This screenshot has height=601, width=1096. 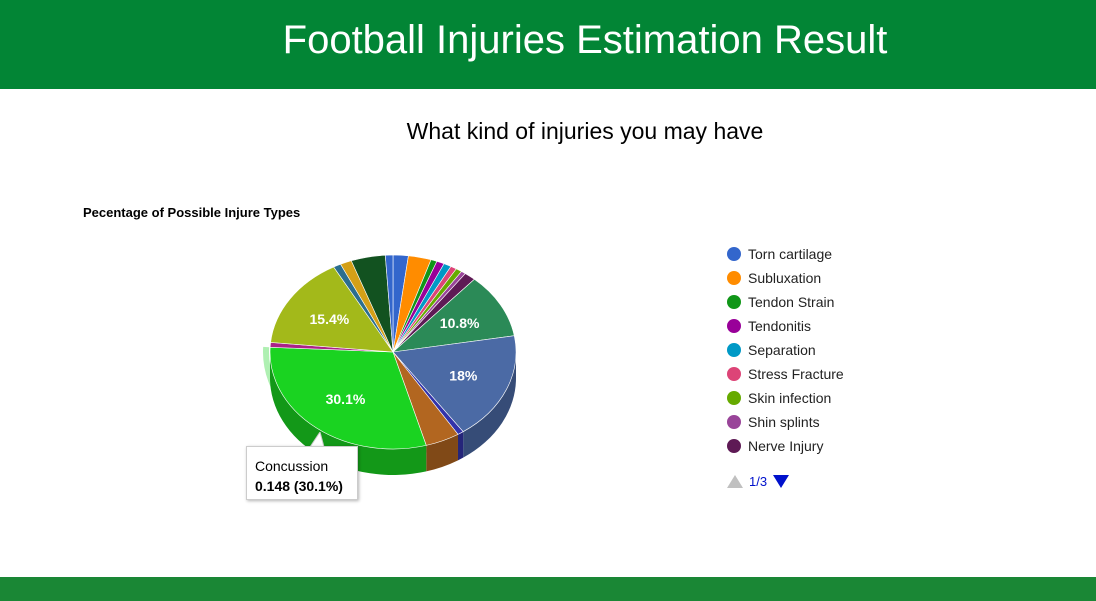 I want to click on footer-bar, so click(x=548, y=589).